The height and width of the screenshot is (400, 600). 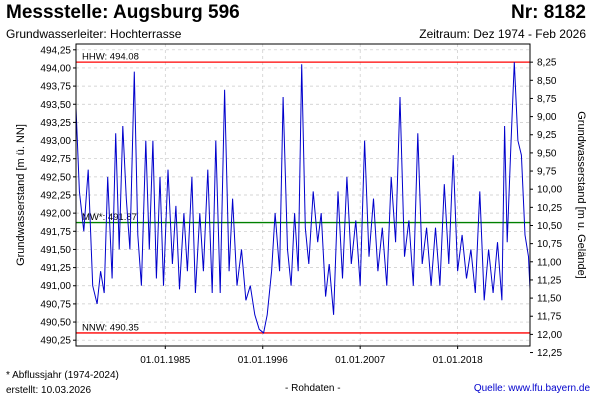 What do you see at coordinates (55, 323) in the screenshot?
I see `y-tick-label: 490,50` at bounding box center [55, 323].